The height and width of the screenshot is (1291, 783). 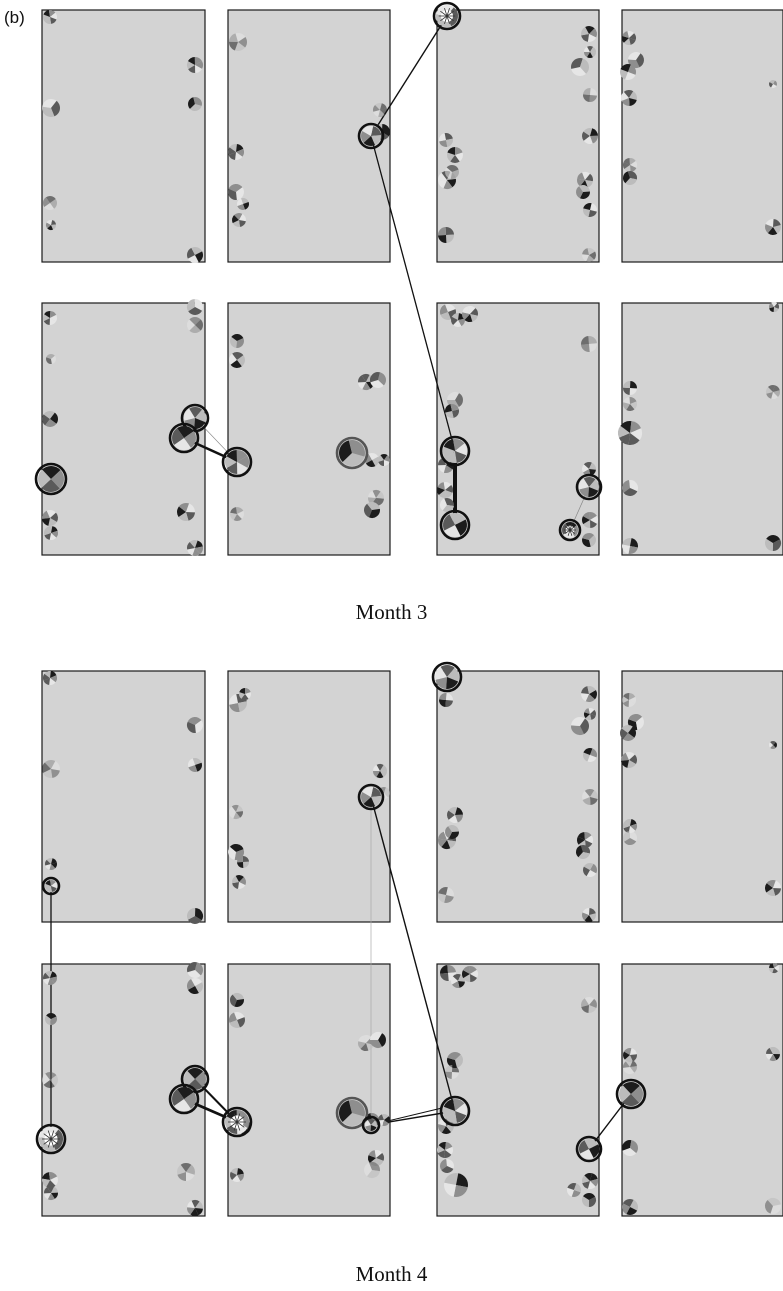 What do you see at coordinates (309, 429) in the screenshot?
I see `month3-block-r2-c2` at bounding box center [309, 429].